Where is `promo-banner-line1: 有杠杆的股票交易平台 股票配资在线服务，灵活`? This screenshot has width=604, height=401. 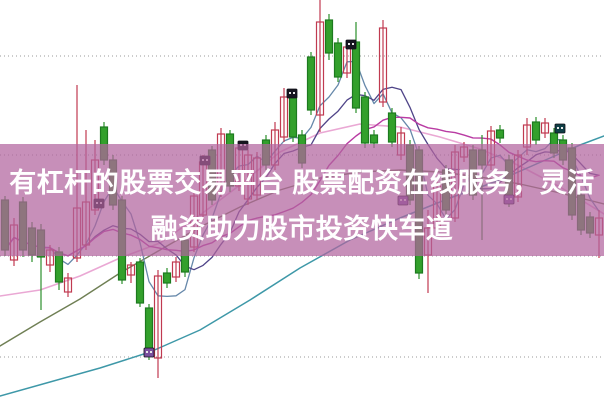 promo-banner-line1: 有杠杆的股票交易平台 股票配资在线服务，灵活 is located at coordinates (302, 183).